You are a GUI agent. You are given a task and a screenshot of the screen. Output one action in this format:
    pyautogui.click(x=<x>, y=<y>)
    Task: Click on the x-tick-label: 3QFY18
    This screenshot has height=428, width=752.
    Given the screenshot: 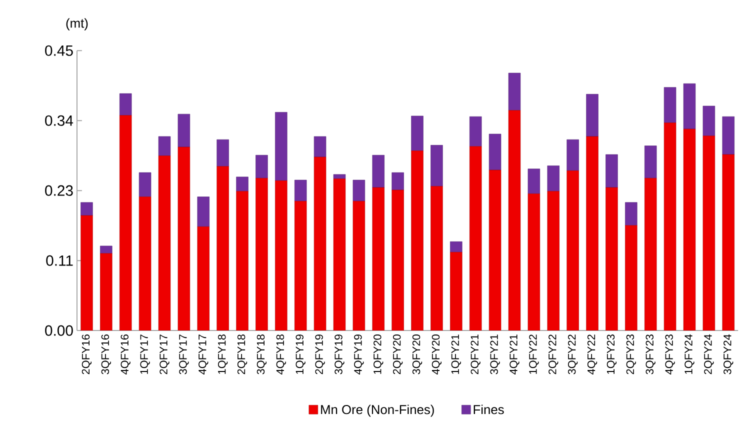 What is the action you would take?
    pyautogui.click(x=261, y=354)
    